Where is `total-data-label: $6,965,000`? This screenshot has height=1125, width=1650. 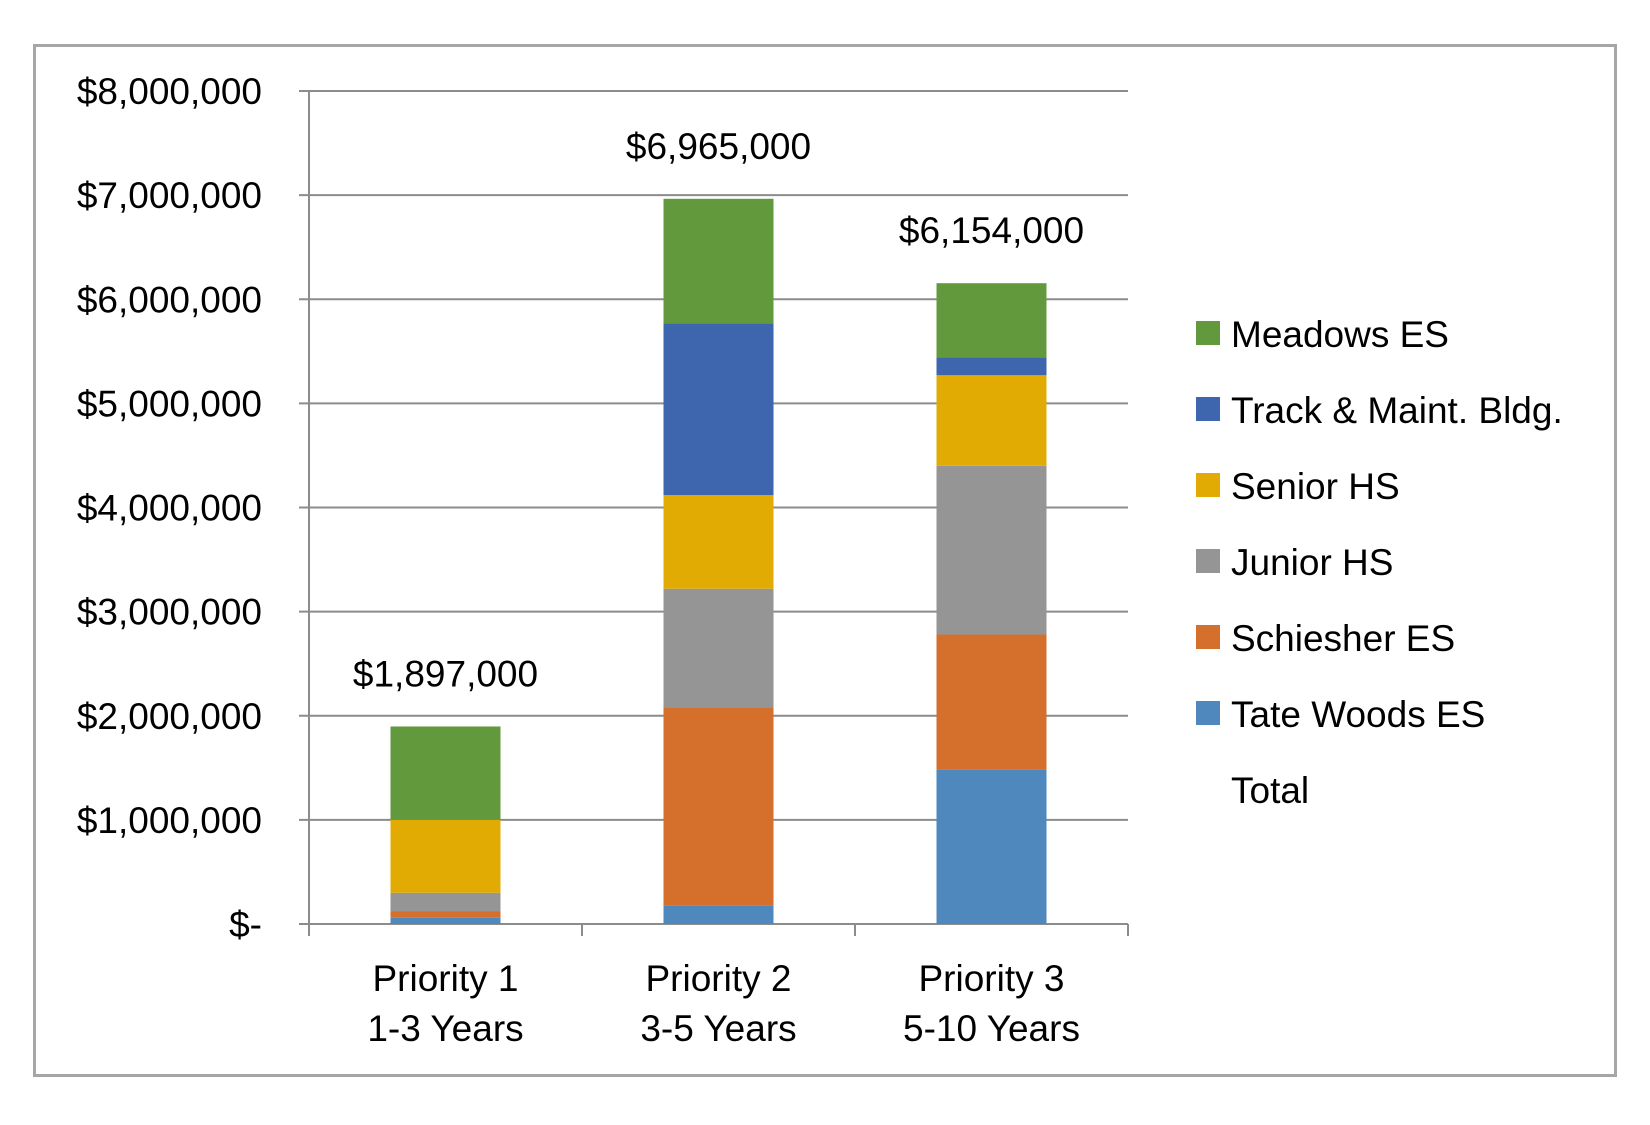
total-data-label: $6,965,000 is located at coordinates (718, 146).